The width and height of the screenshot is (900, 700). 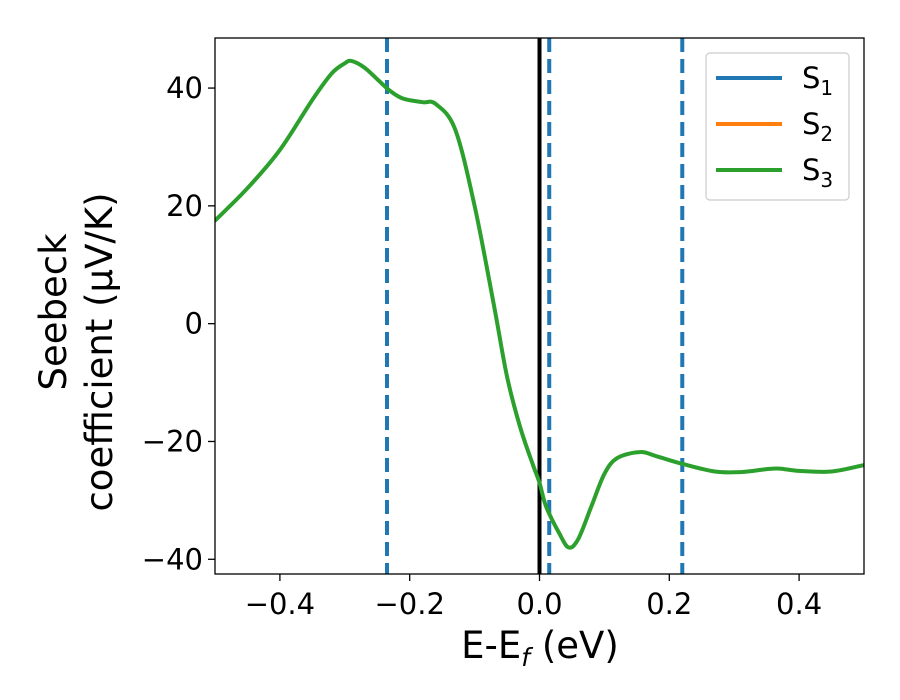 What do you see at coordinates (172, 441) in the screenshot?
I see `y-tick-label: −20` at bounding box center [172, 441].